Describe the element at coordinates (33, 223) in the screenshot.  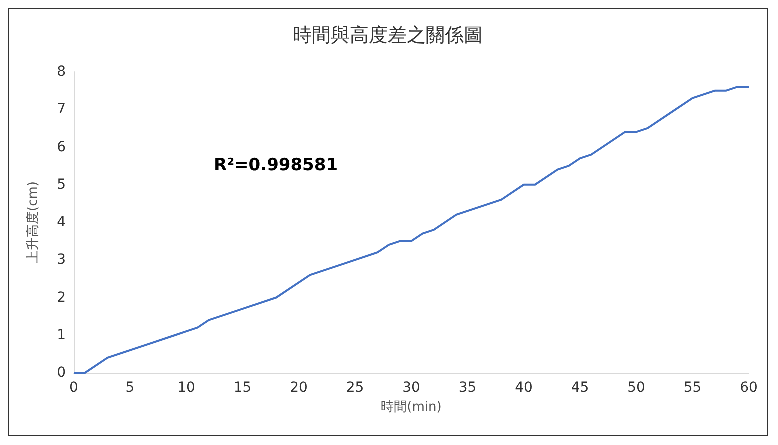
I see `y-axis-title: 上升高度(cm)` at that location.